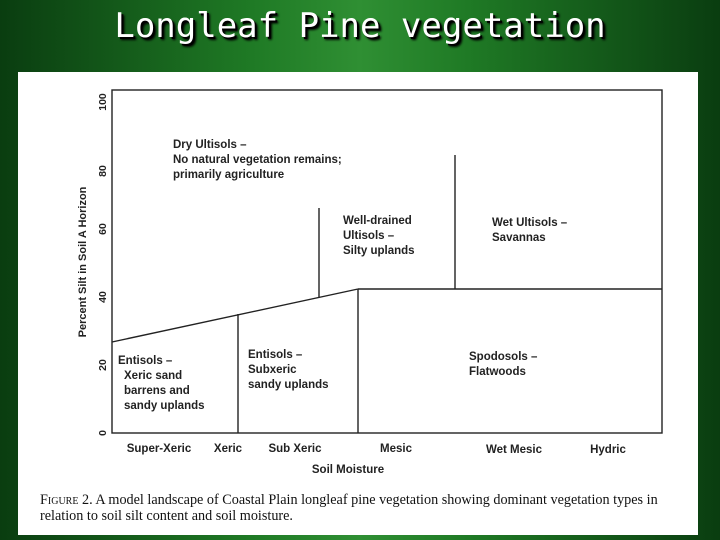 Image resolution: width=720 pixels, height=540 pixels. I want to click on y-tick: 20, so click(103, 365).